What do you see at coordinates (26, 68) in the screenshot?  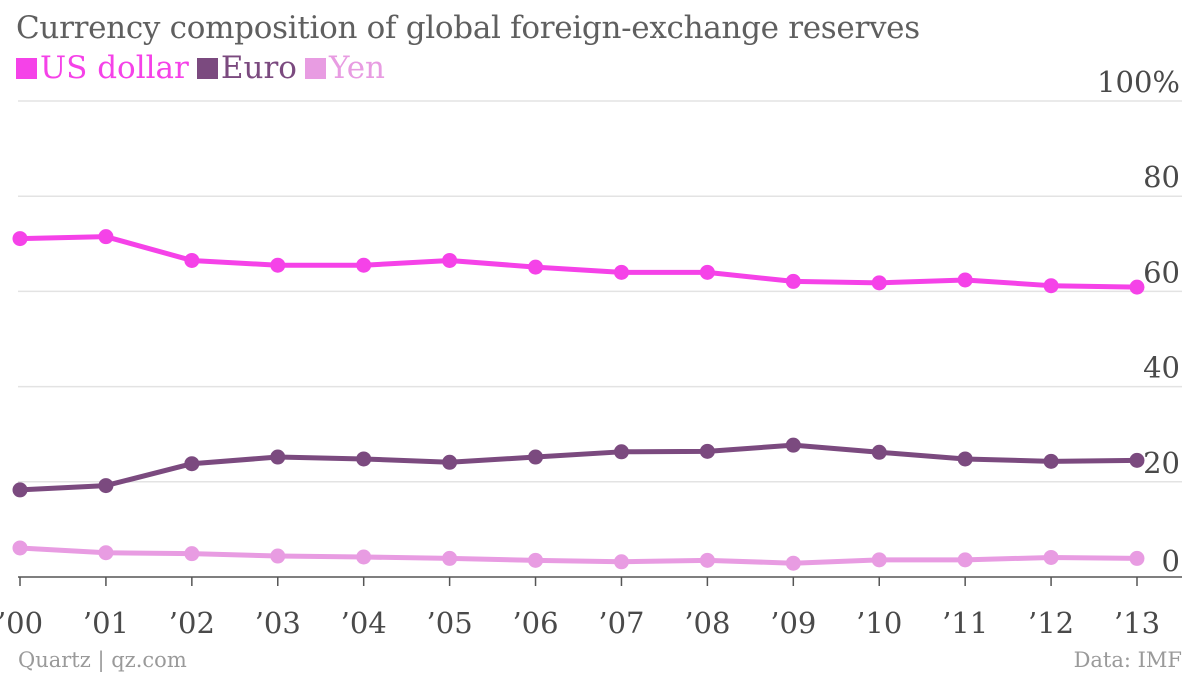 I see `legend-swatch-us-dollar` at bounding box center [26, 68].